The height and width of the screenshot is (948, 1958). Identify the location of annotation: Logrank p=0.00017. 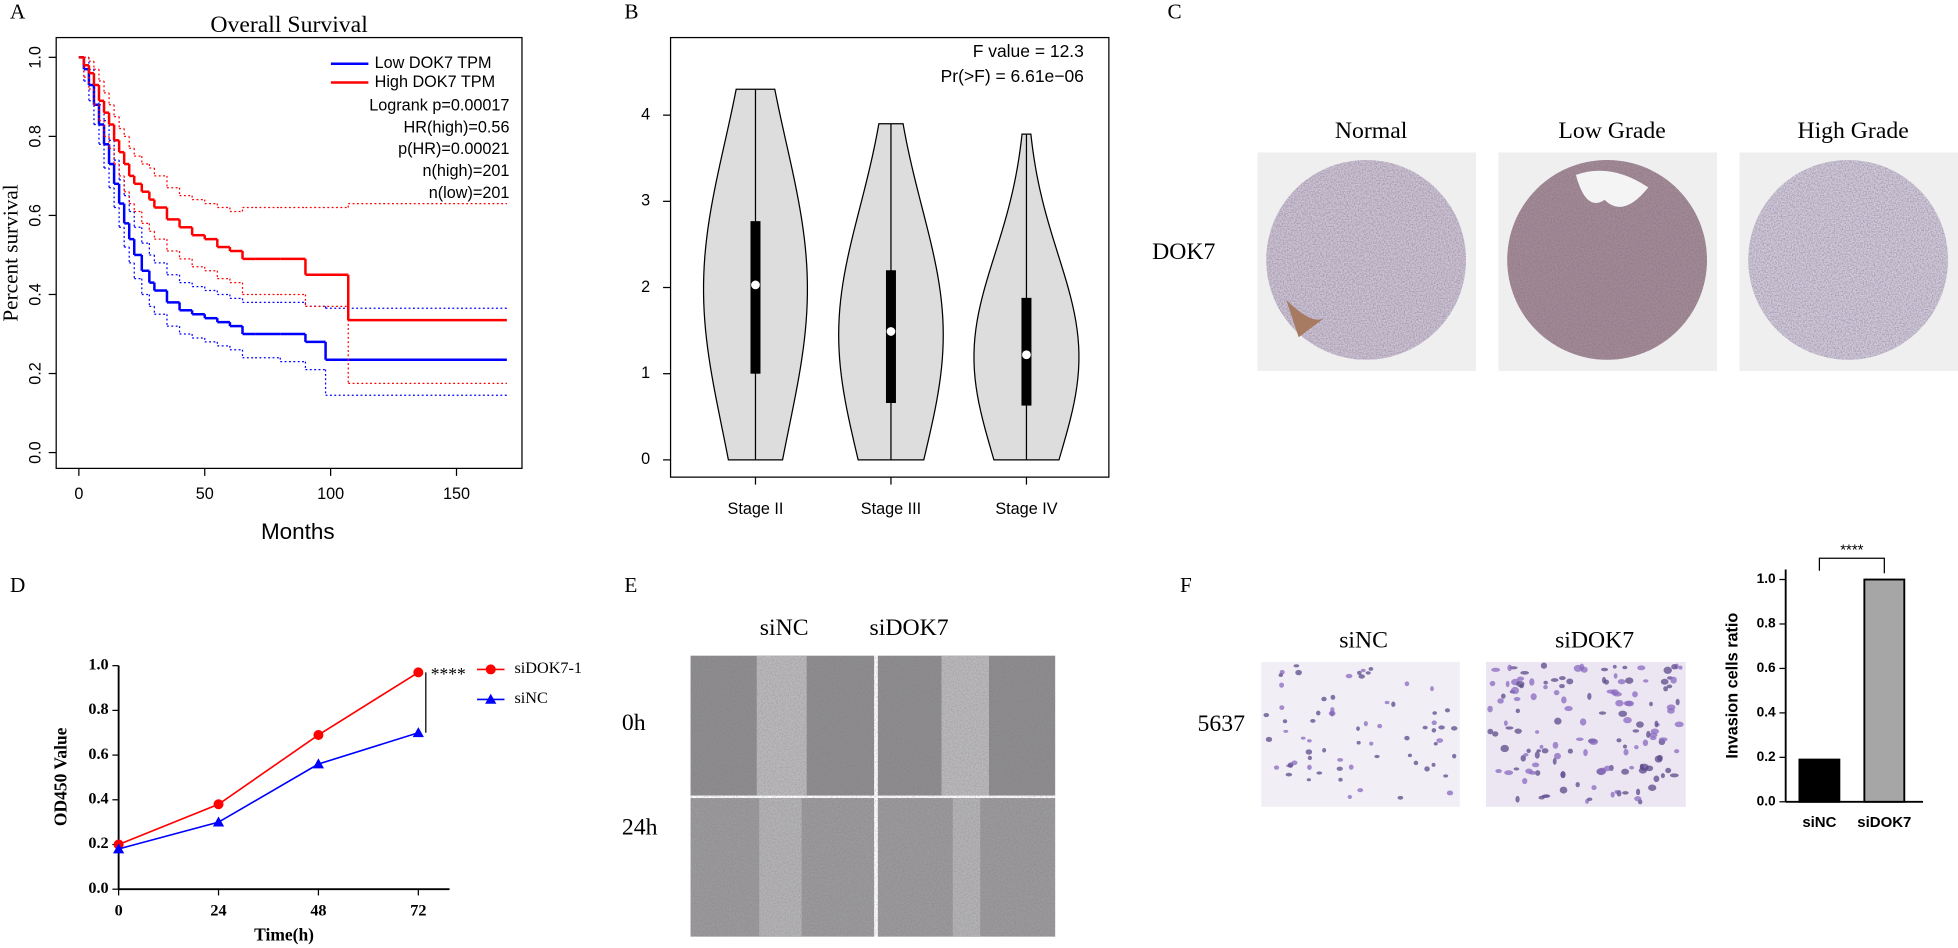
(439, 106).